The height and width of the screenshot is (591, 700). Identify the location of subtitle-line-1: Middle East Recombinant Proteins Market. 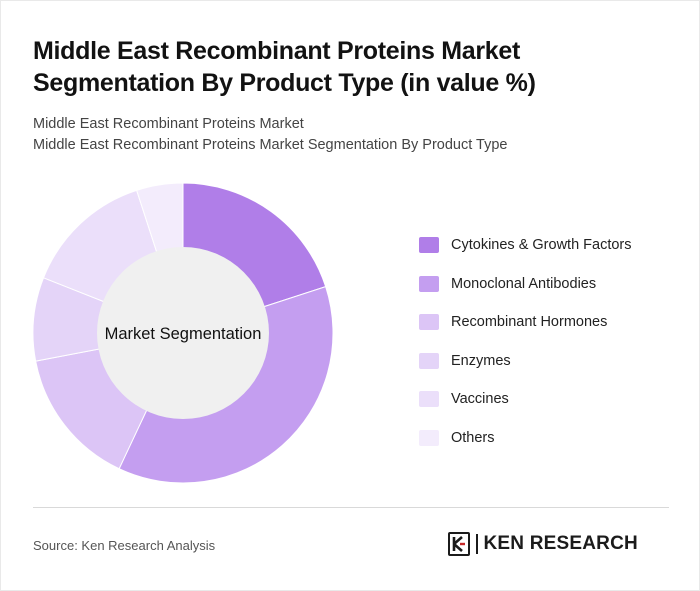
(168, 124).